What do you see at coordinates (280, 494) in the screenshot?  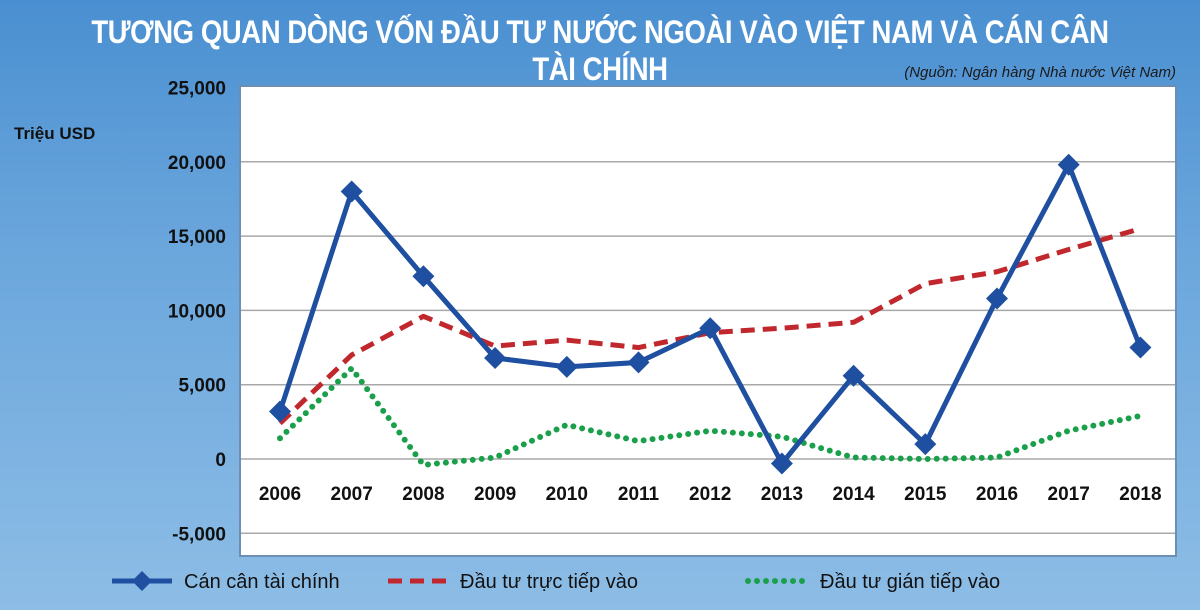 I see `x-tick-label: 2006` at bounding box center [280, 494].